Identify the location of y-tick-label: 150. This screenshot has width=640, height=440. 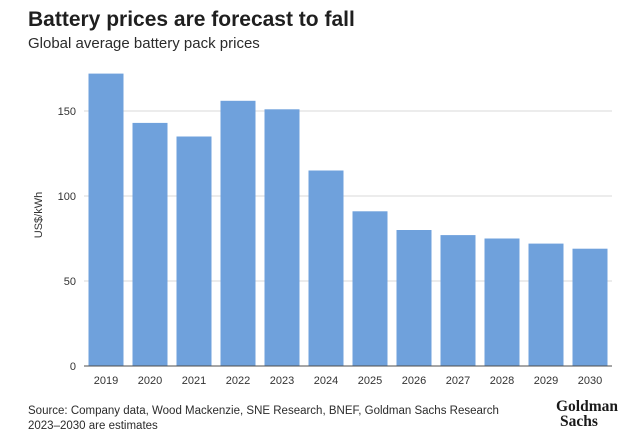
(67, 112).